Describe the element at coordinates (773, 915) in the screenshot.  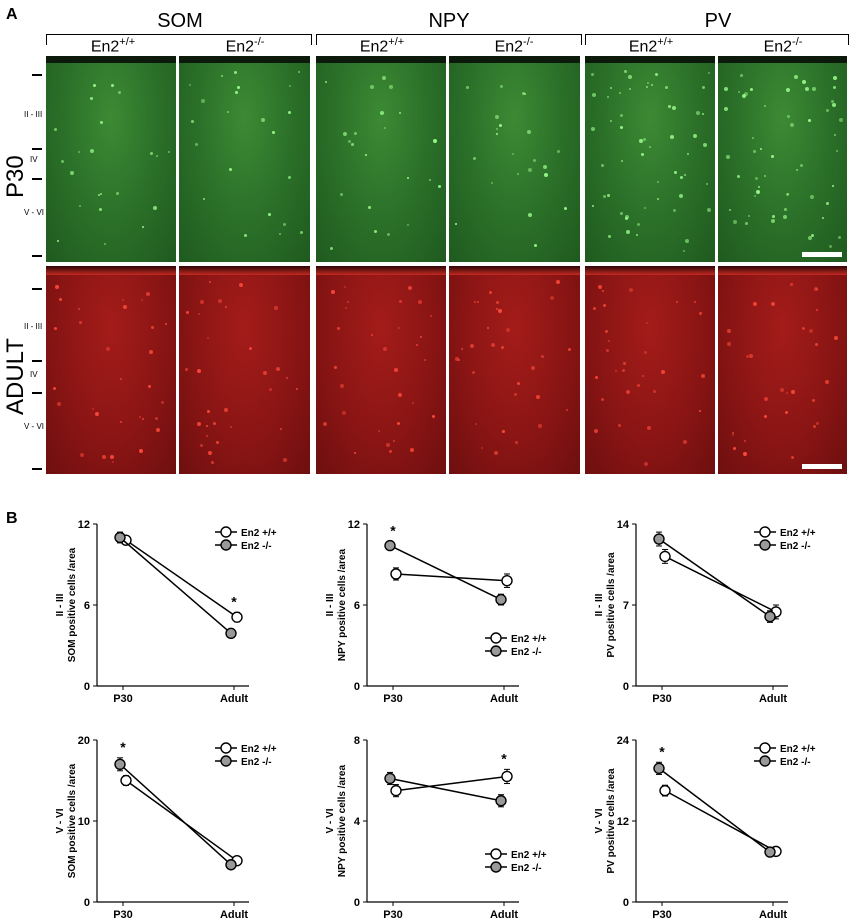
I see `x-tick-label: Adult` at that location.